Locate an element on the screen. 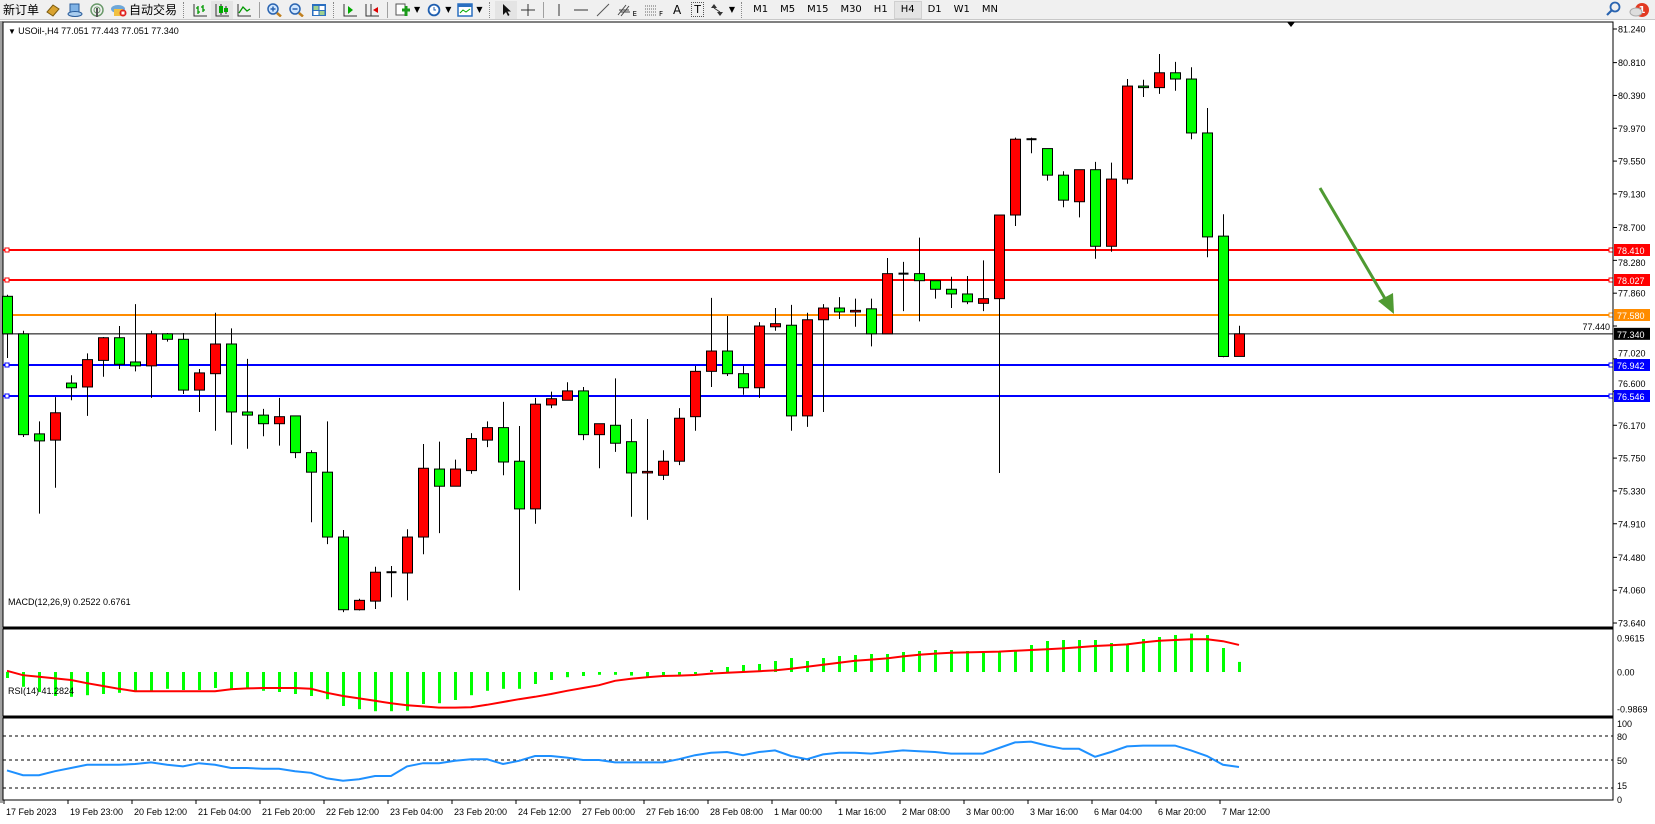 Image resolution: width=1655 pixels, height=824 pixels. chart-shift-marker-icon is located at coordinates (1291, 24).